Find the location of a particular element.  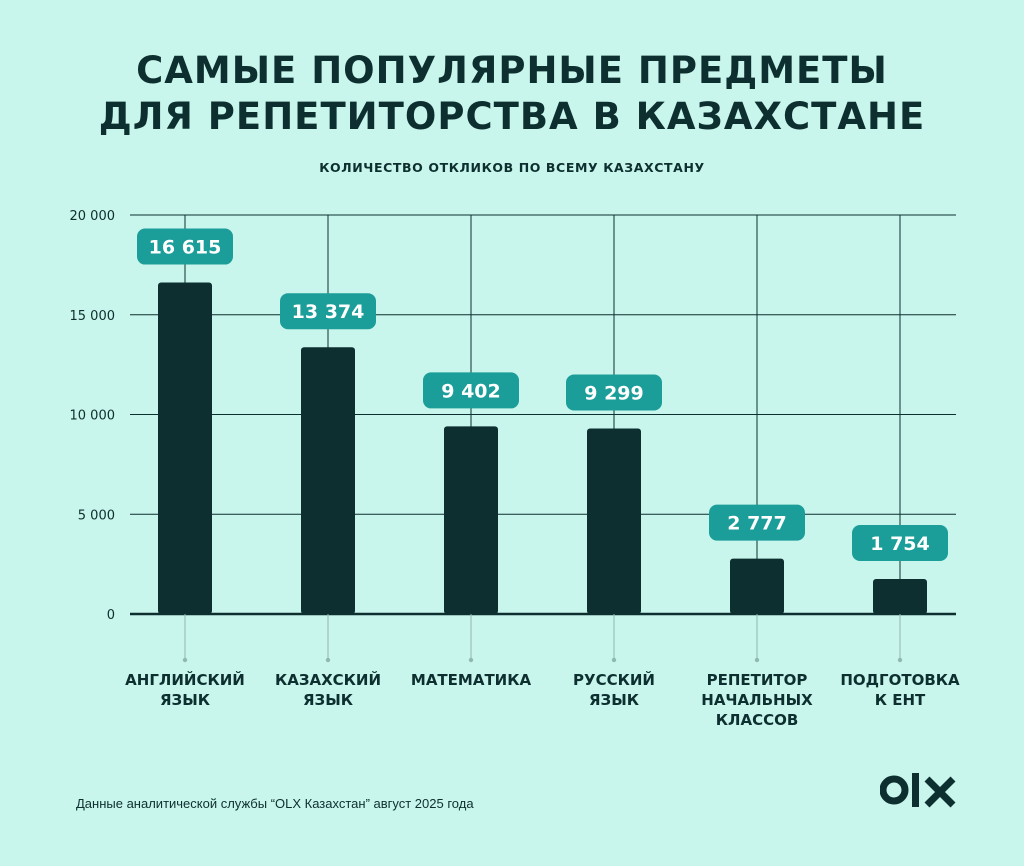

value-label: 9 299 is located at coordinates (614, 393).